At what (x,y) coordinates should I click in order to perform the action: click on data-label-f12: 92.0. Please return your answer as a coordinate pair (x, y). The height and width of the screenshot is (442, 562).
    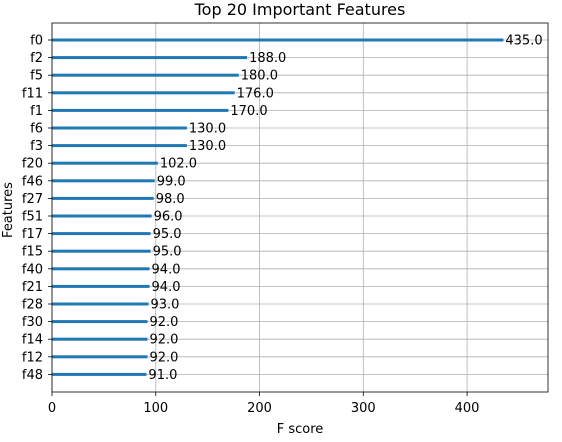
    Looking at the image, I should click on (163, 357).